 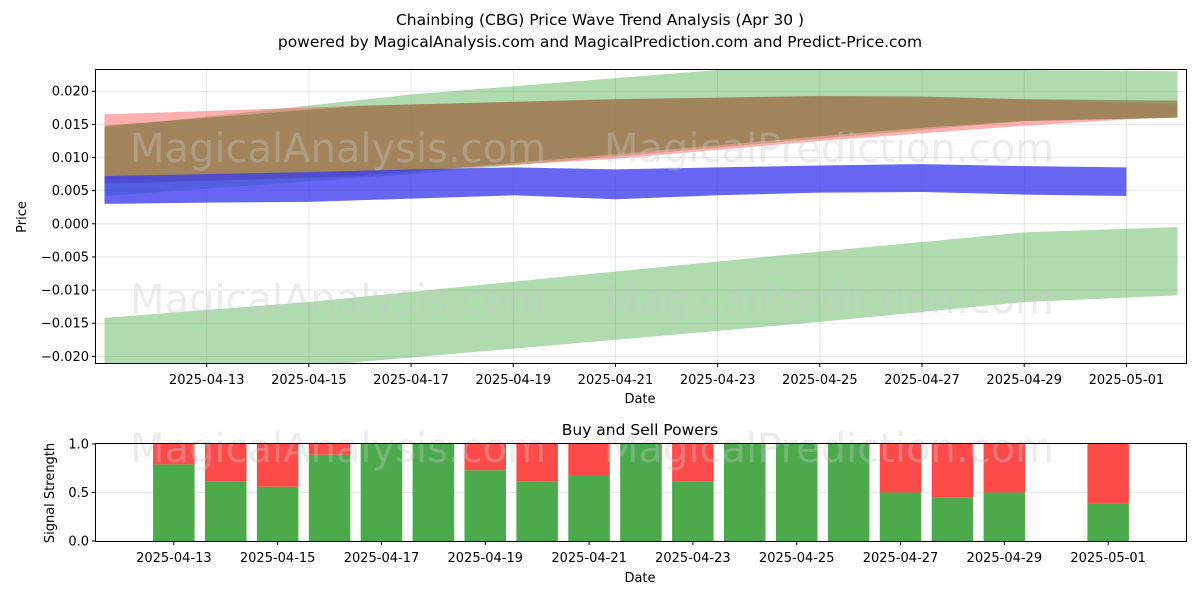 I want to click on signal-y-tick-label: 0.5, so click(x=78, y=493).